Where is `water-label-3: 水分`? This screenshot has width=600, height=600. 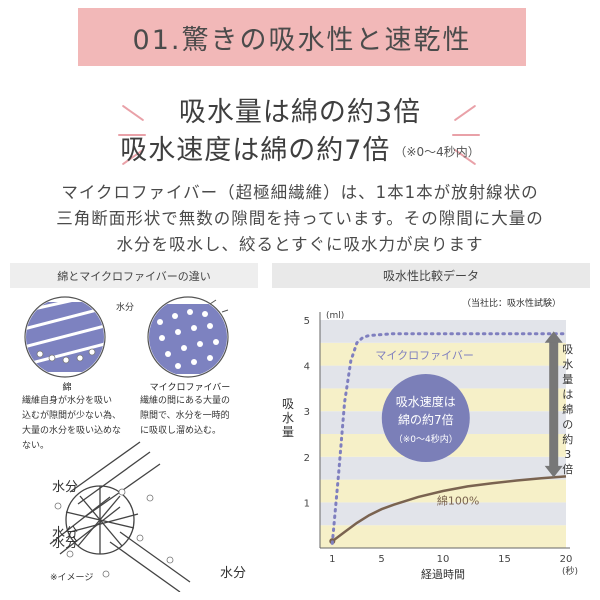
water-label-3: 水分 is located at coordinates (65, 543).